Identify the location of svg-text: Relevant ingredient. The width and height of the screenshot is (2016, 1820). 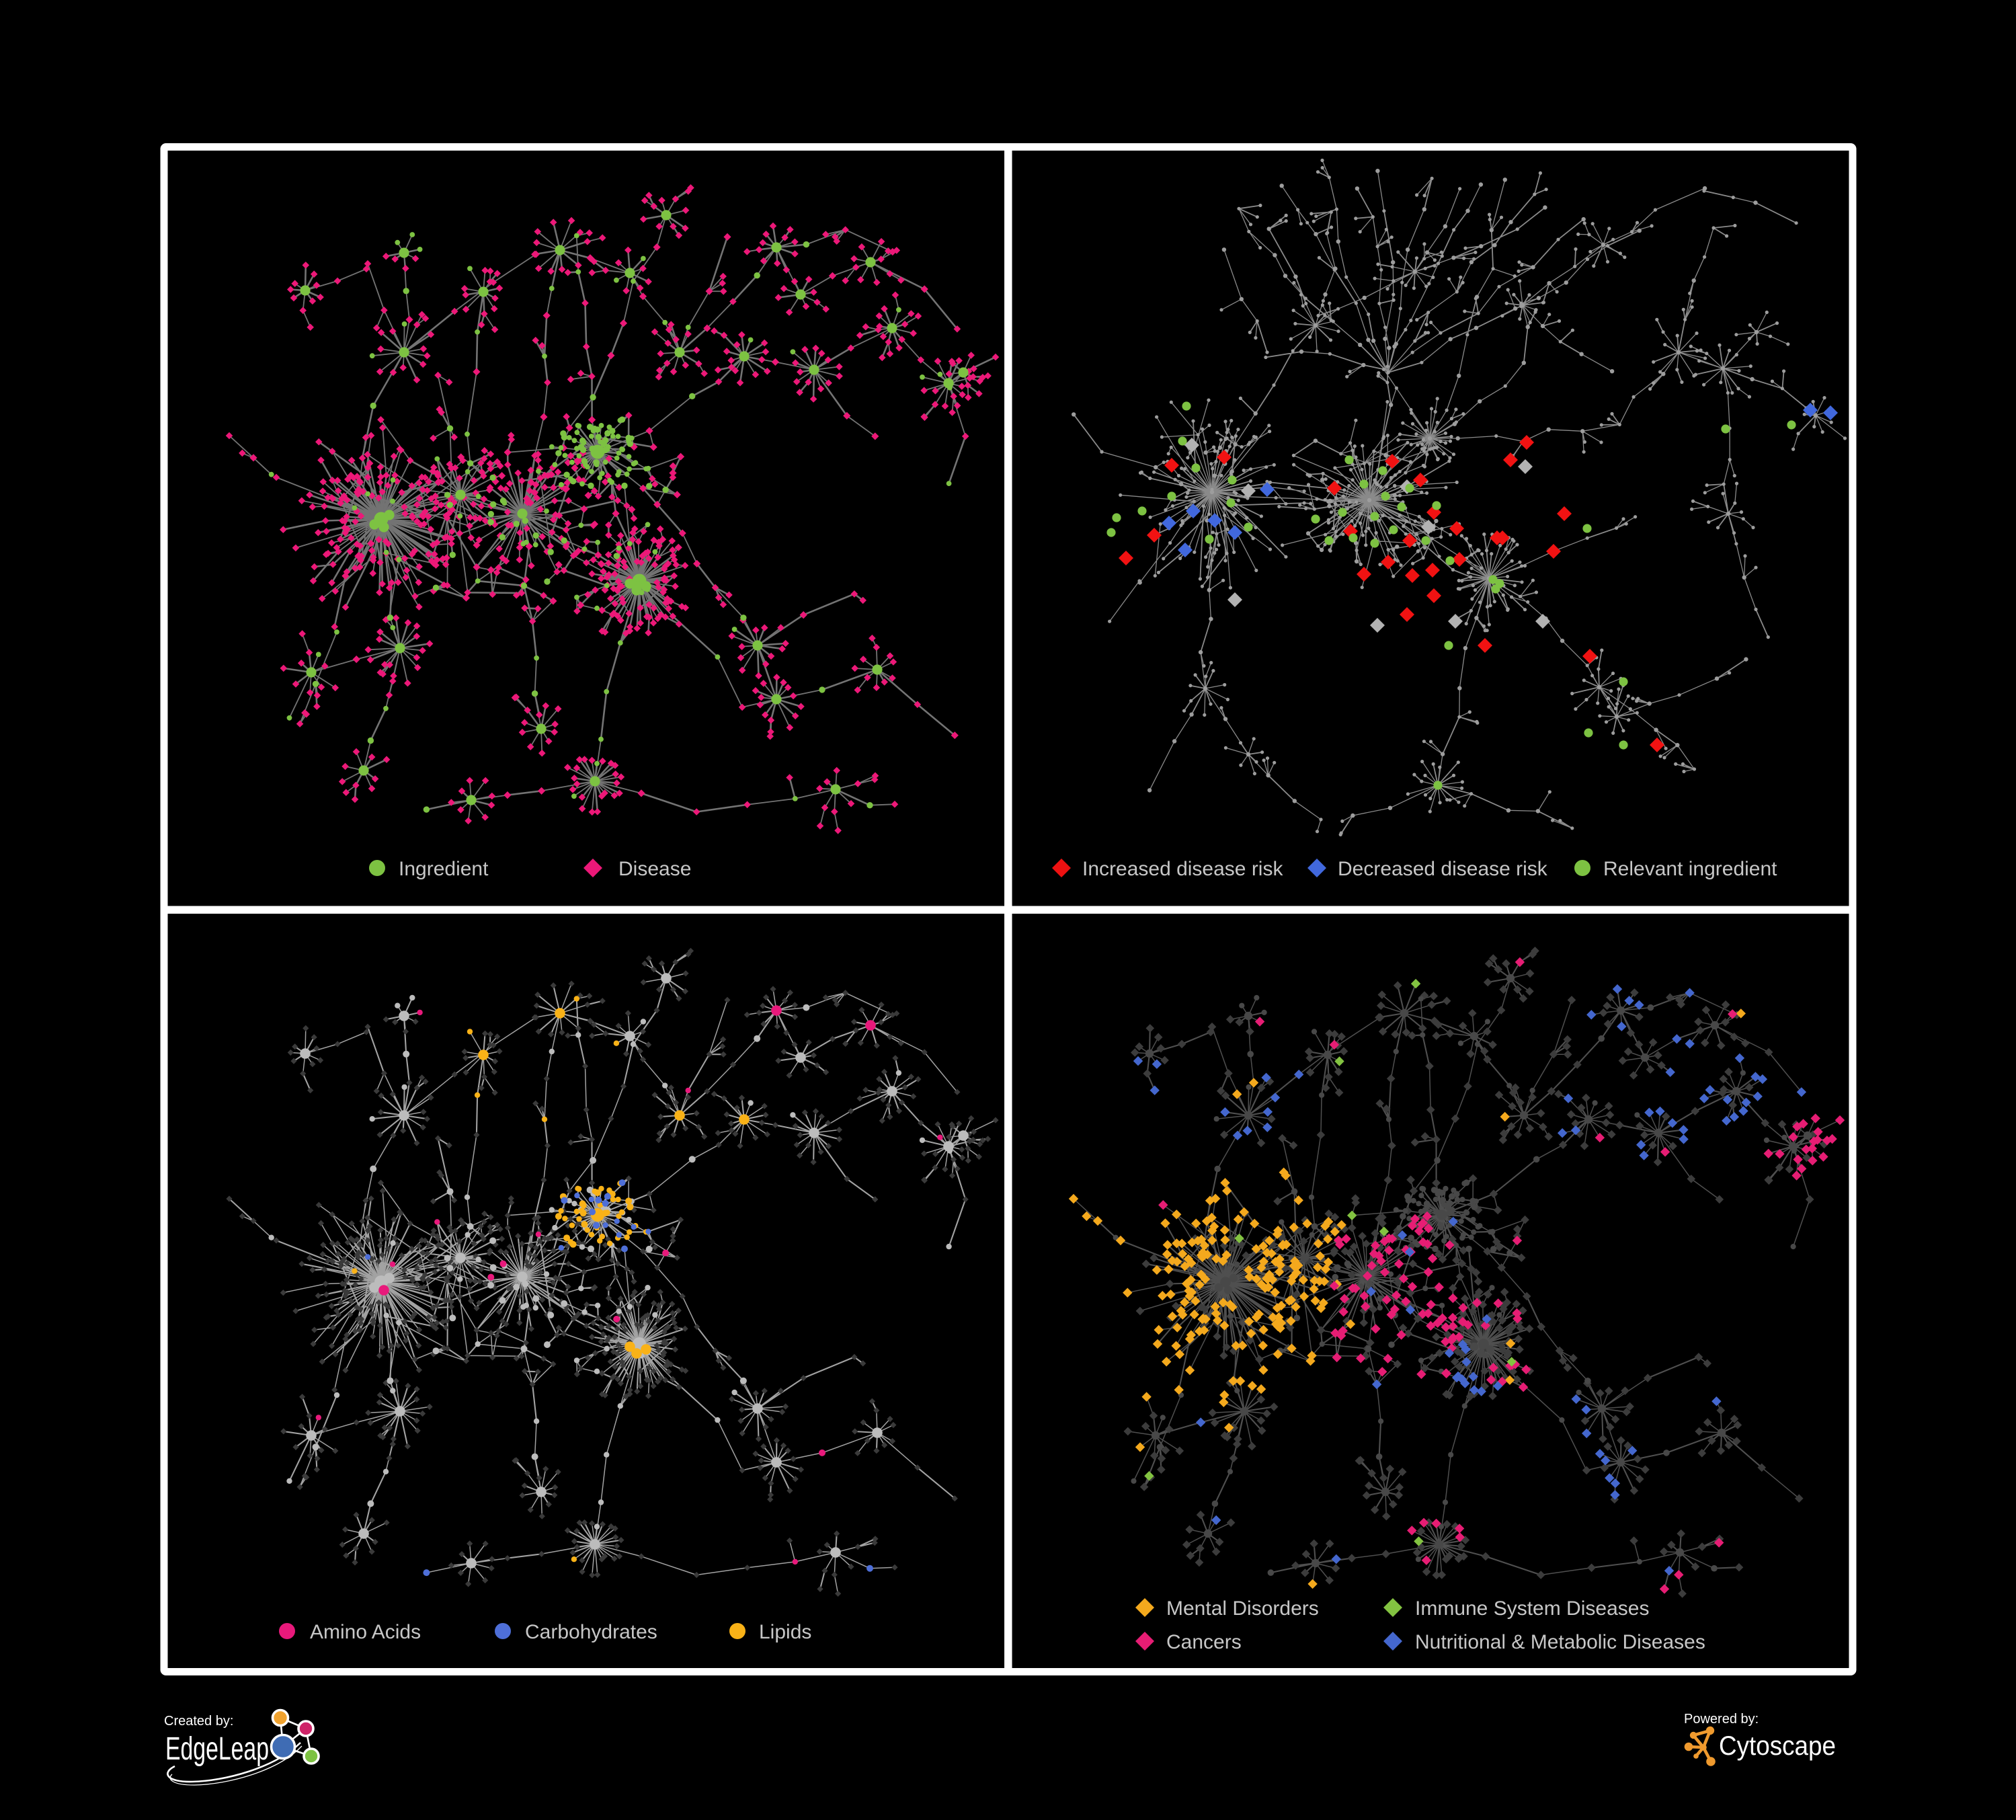
(1690, 869).